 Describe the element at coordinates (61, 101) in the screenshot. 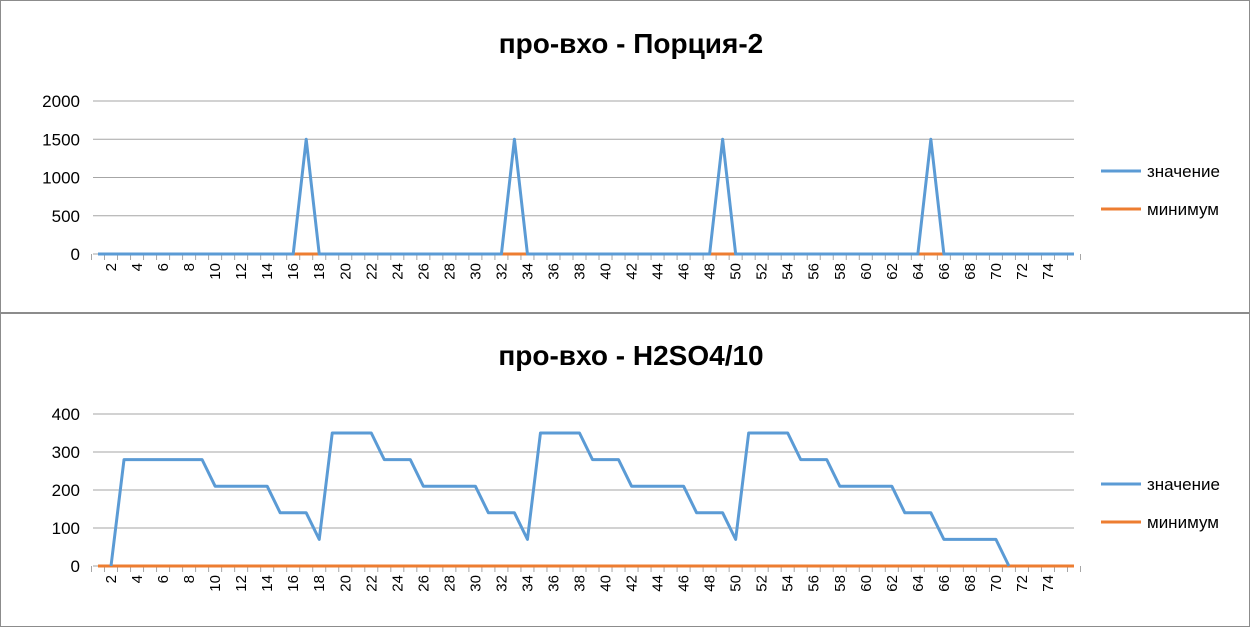

I see `y-tick-label: 2000` at that location.